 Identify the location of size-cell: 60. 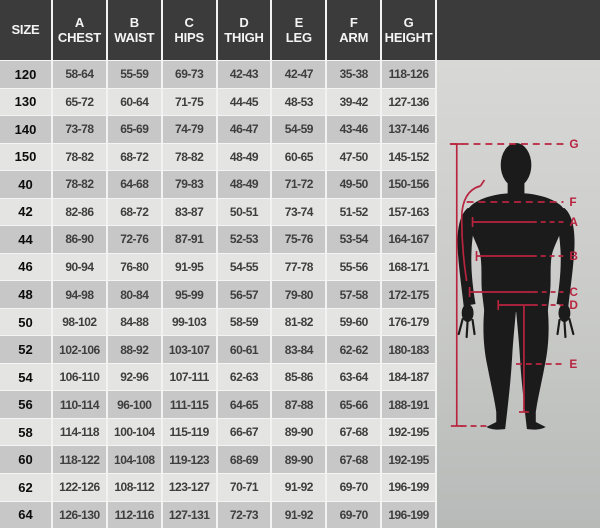
(26, 459).